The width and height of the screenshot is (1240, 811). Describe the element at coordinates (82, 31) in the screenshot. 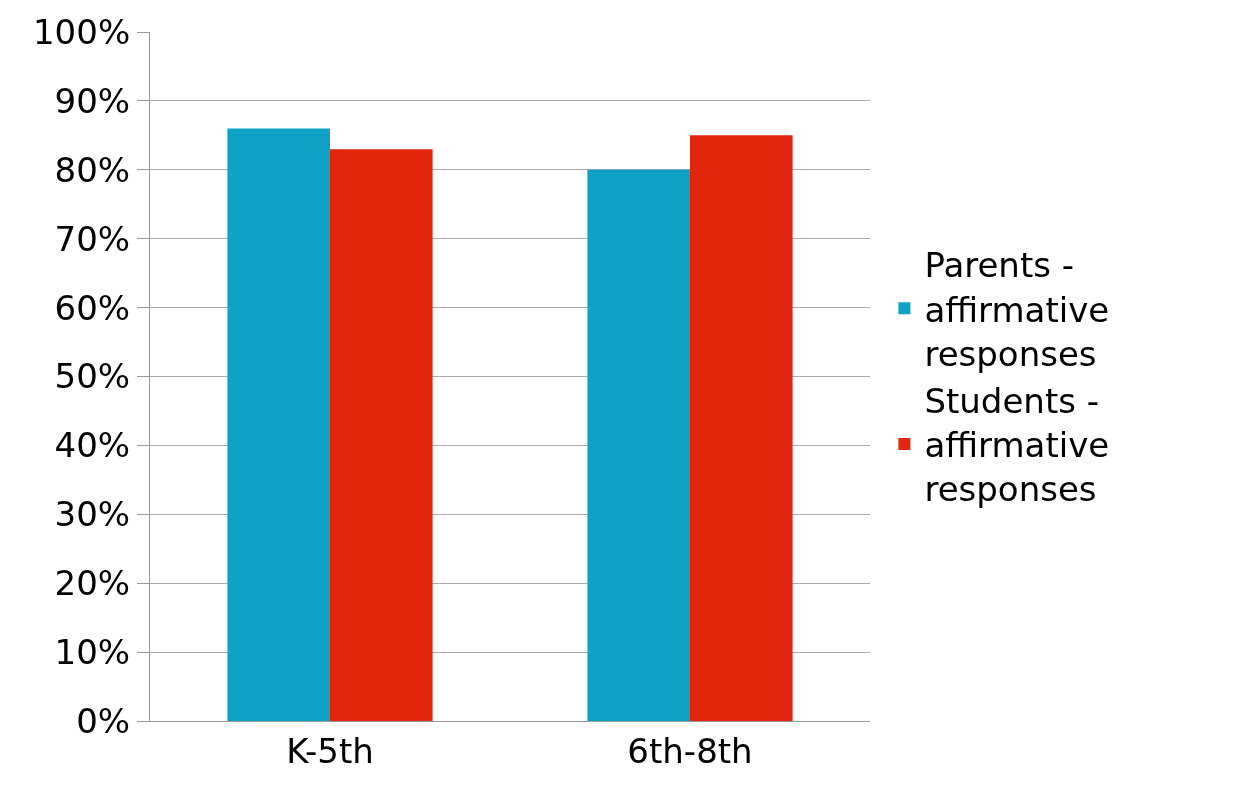

I see `y-tick-label: 100%` at that location.